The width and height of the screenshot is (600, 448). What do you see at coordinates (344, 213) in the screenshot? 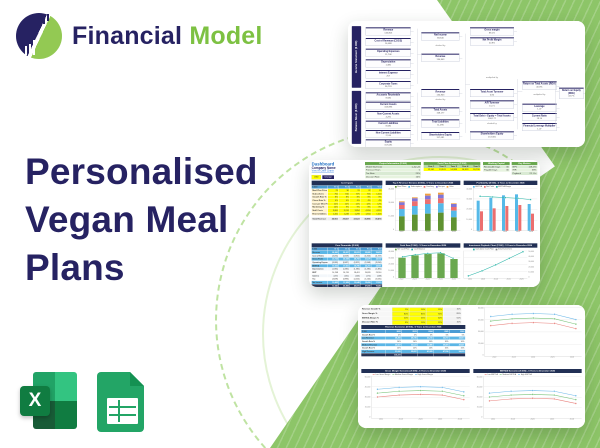
I see `core-inputs-cell: 1,248` at bounding box center [344, 213].